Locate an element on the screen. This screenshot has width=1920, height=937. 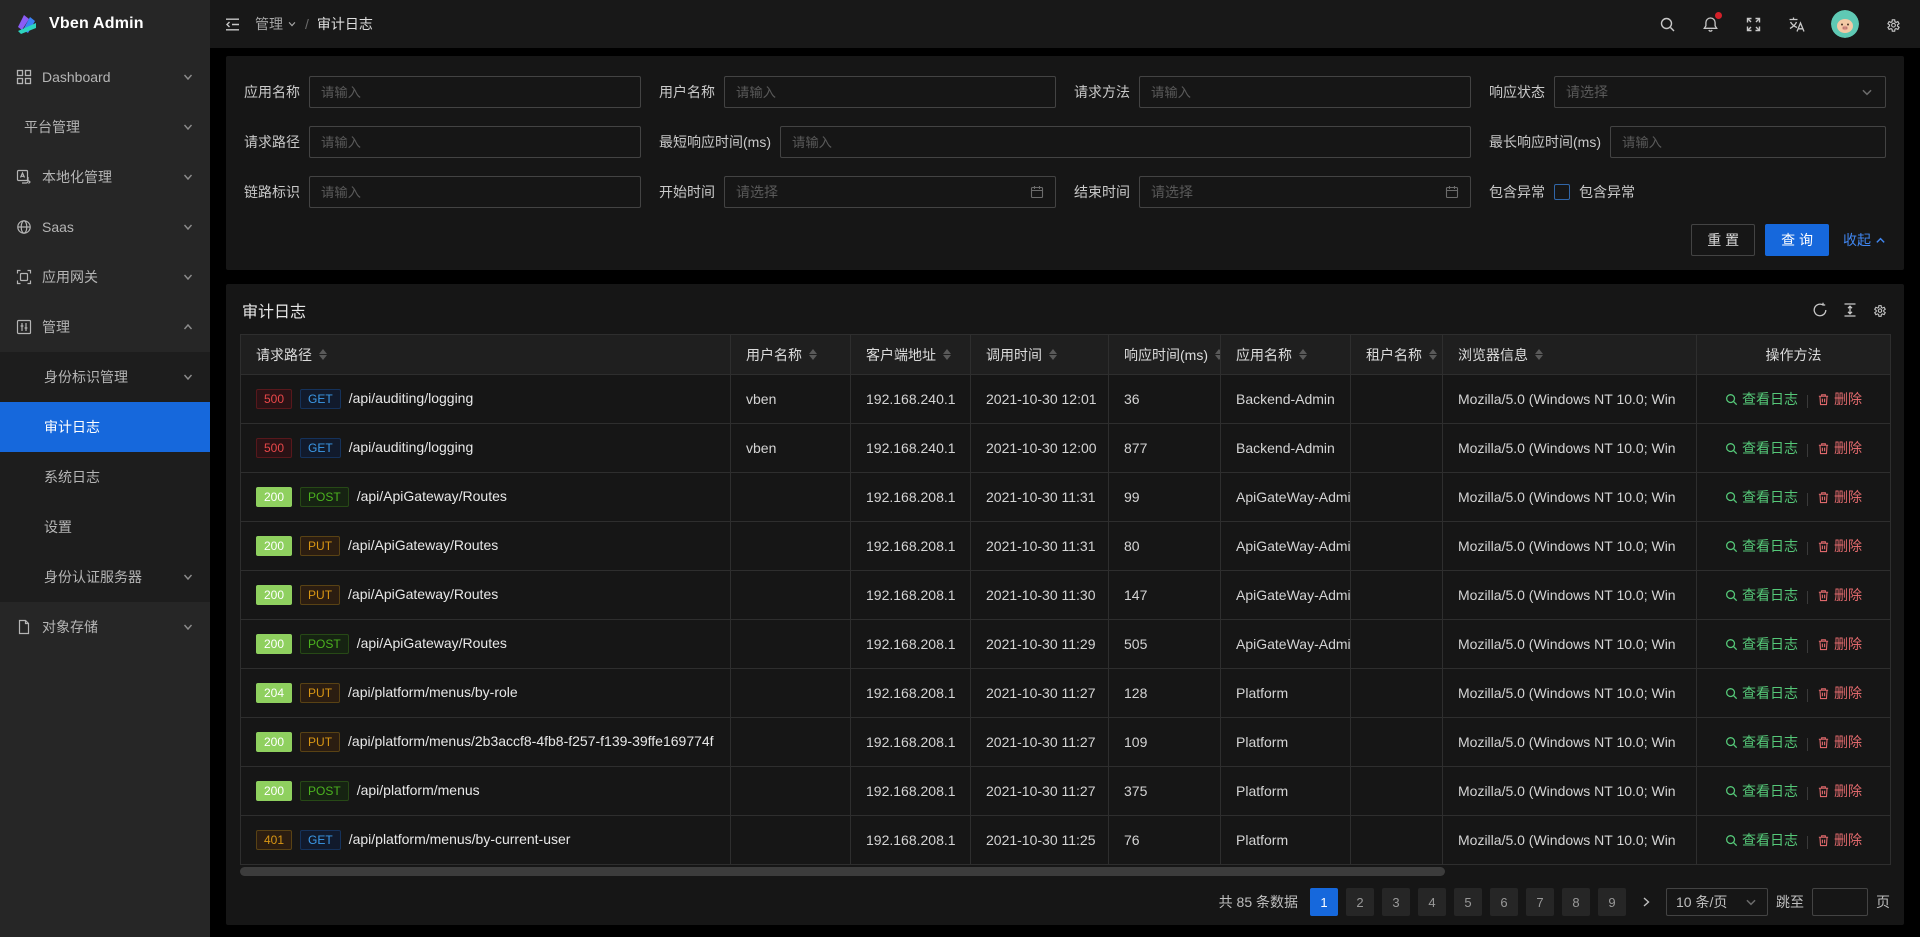
next-page-button is located at coordinates (1646, 902).